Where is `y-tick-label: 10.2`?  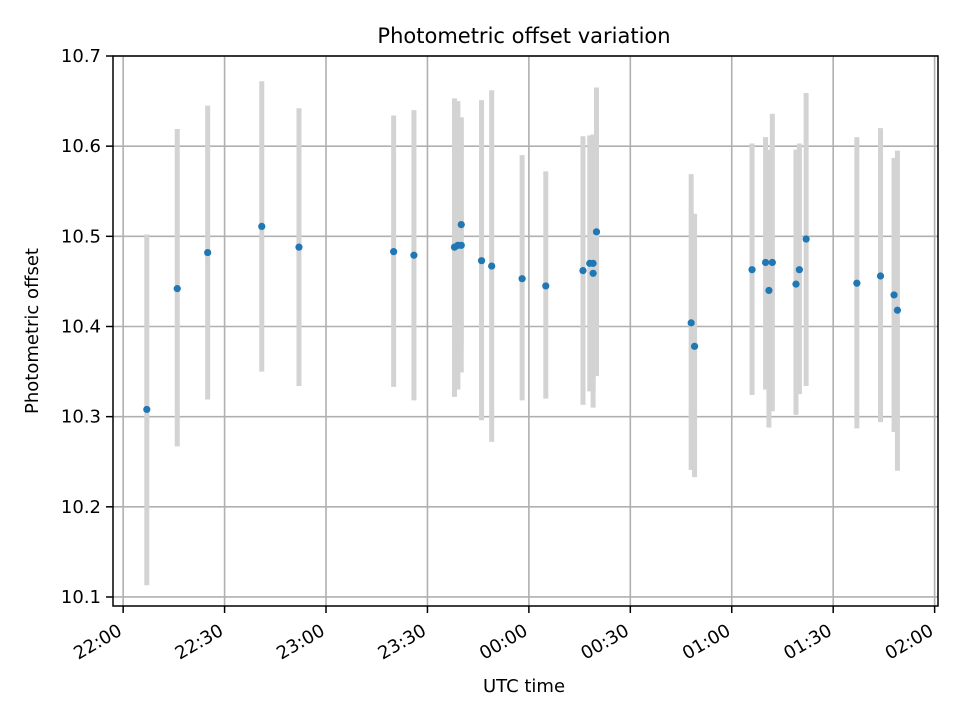 y-tick-label: 10.2 is located at coordinates (81, 507).